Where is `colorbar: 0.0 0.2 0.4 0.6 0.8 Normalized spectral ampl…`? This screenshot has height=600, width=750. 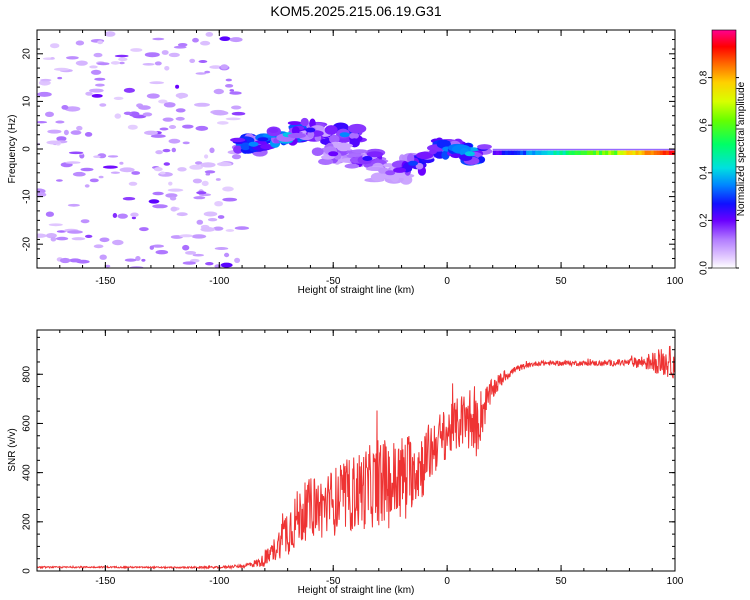 colorbar: 0.0 0.2 0.4 0.6 0.8 Normalized spectral ampl… is located at coordinates (723, 152).